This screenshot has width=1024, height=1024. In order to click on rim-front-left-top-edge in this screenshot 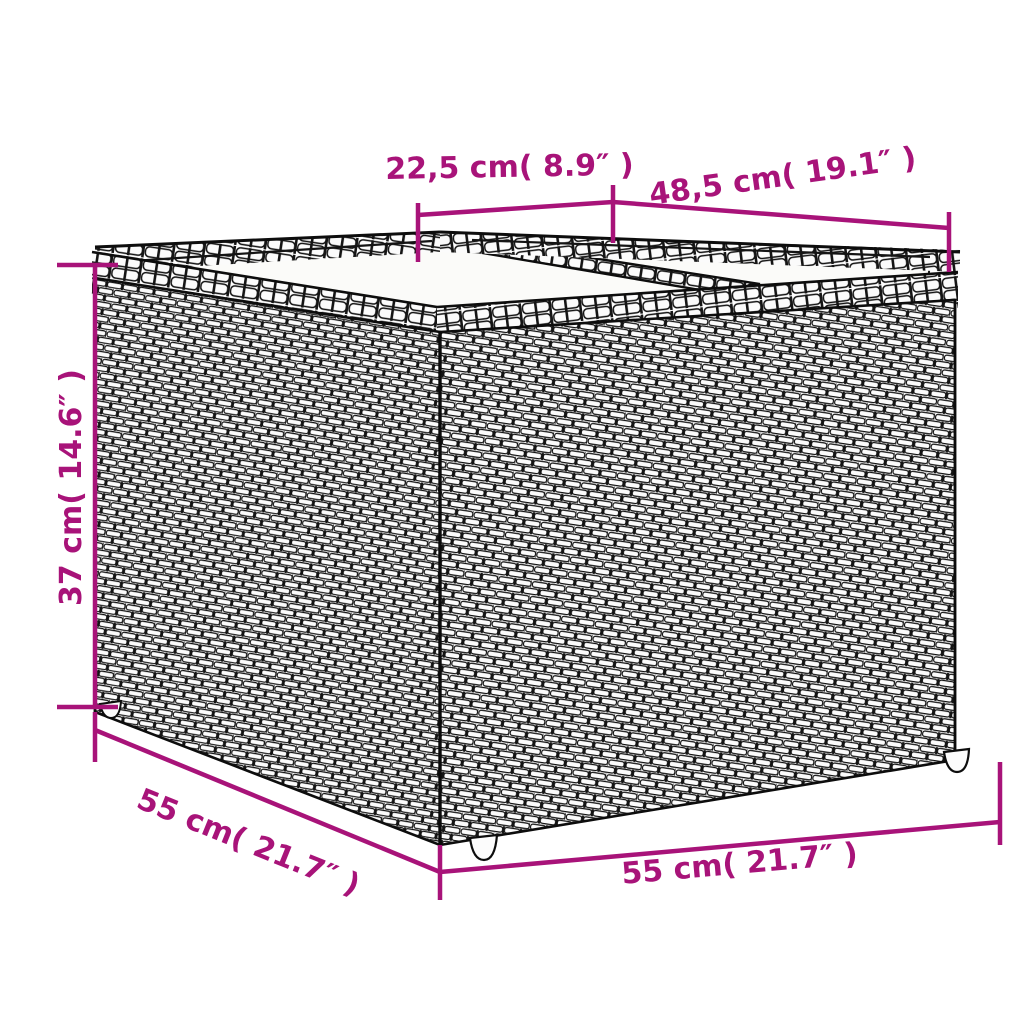, I will do `click(264, 279)`.